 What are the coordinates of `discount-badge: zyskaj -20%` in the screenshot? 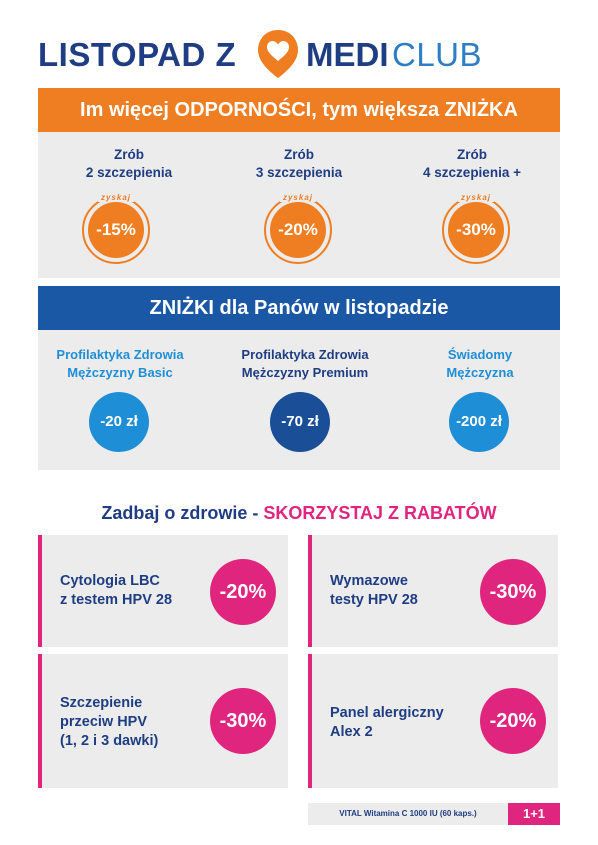 It's located at (298, 228).